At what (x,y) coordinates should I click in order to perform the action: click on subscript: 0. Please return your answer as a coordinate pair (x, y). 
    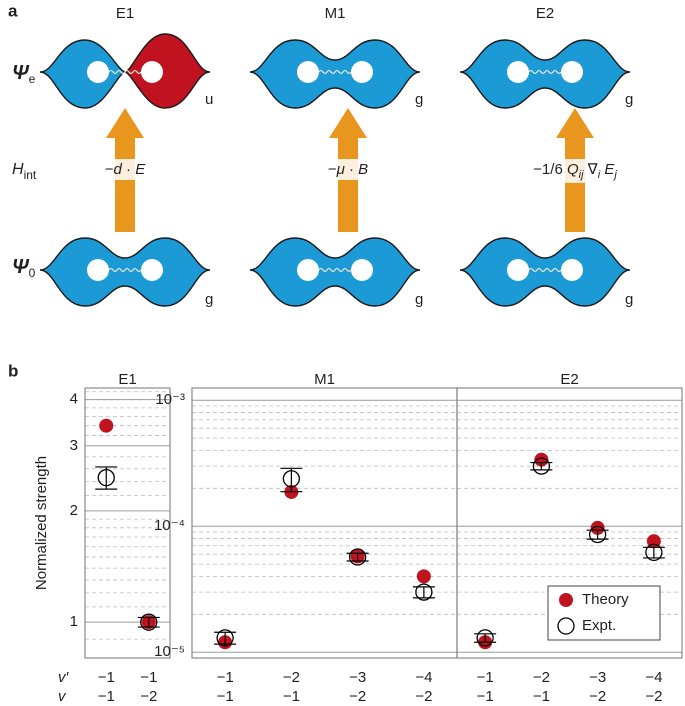
    Looking at the image, I should click on (32, 273).